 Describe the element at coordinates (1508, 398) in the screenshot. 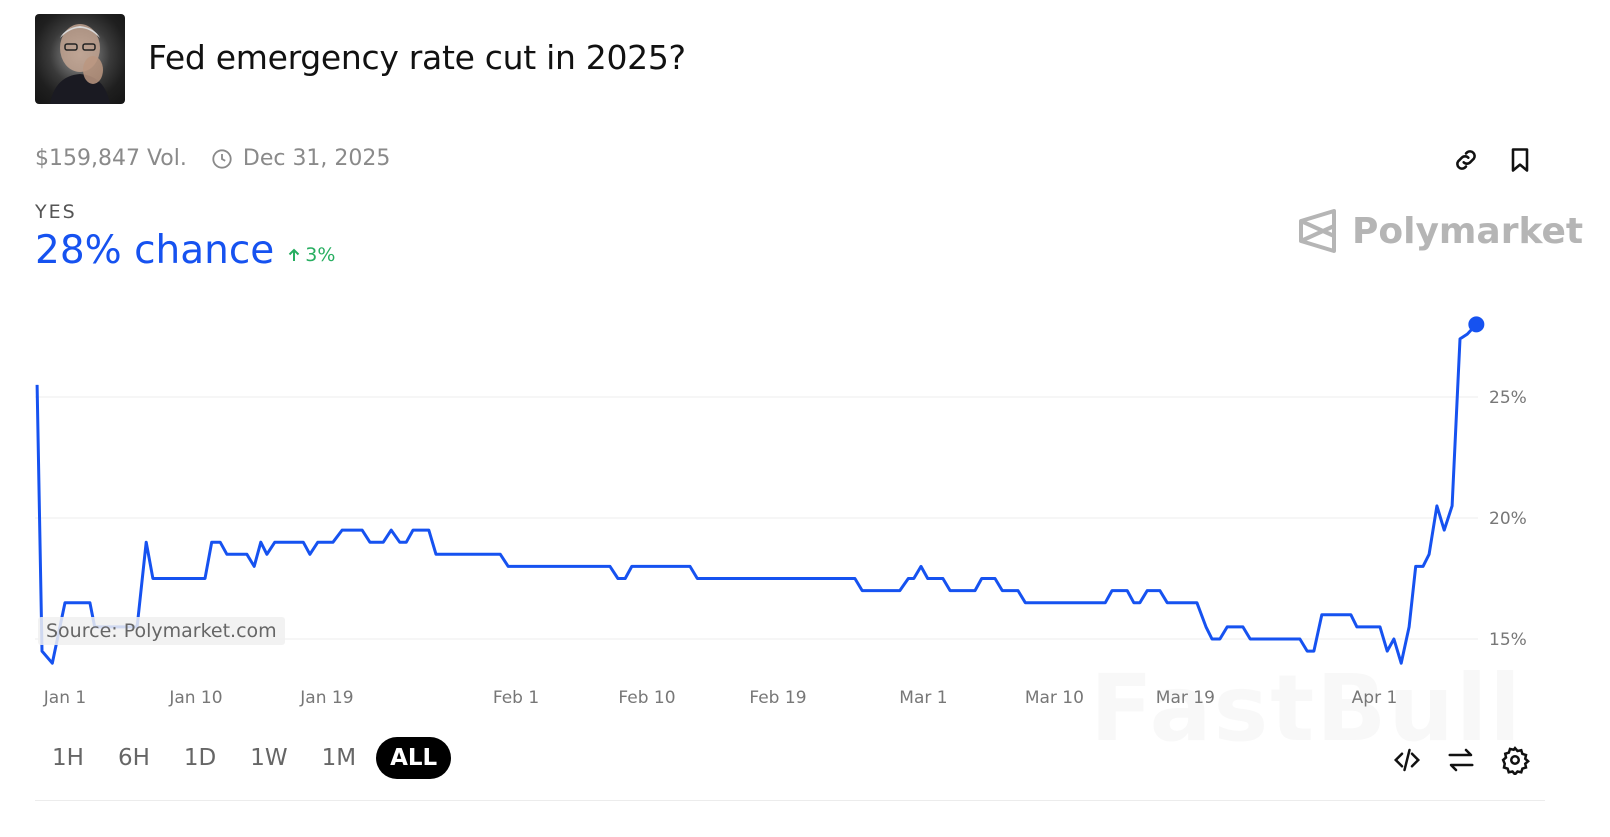

I see `y-tick-label: 25%` at that location.